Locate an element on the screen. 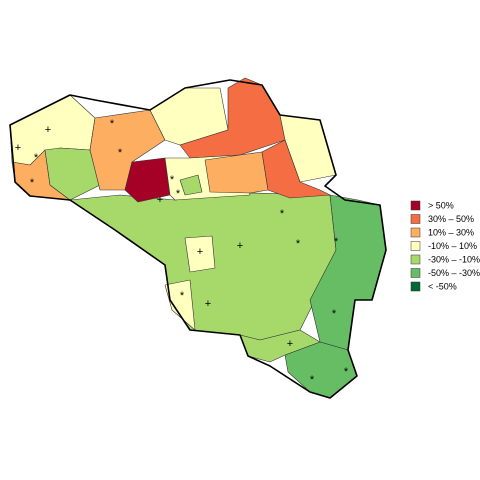 Image resolution: width=480 pixels, height=480 pixels. legend-label: > 50% is located at coordinates (441, 205).